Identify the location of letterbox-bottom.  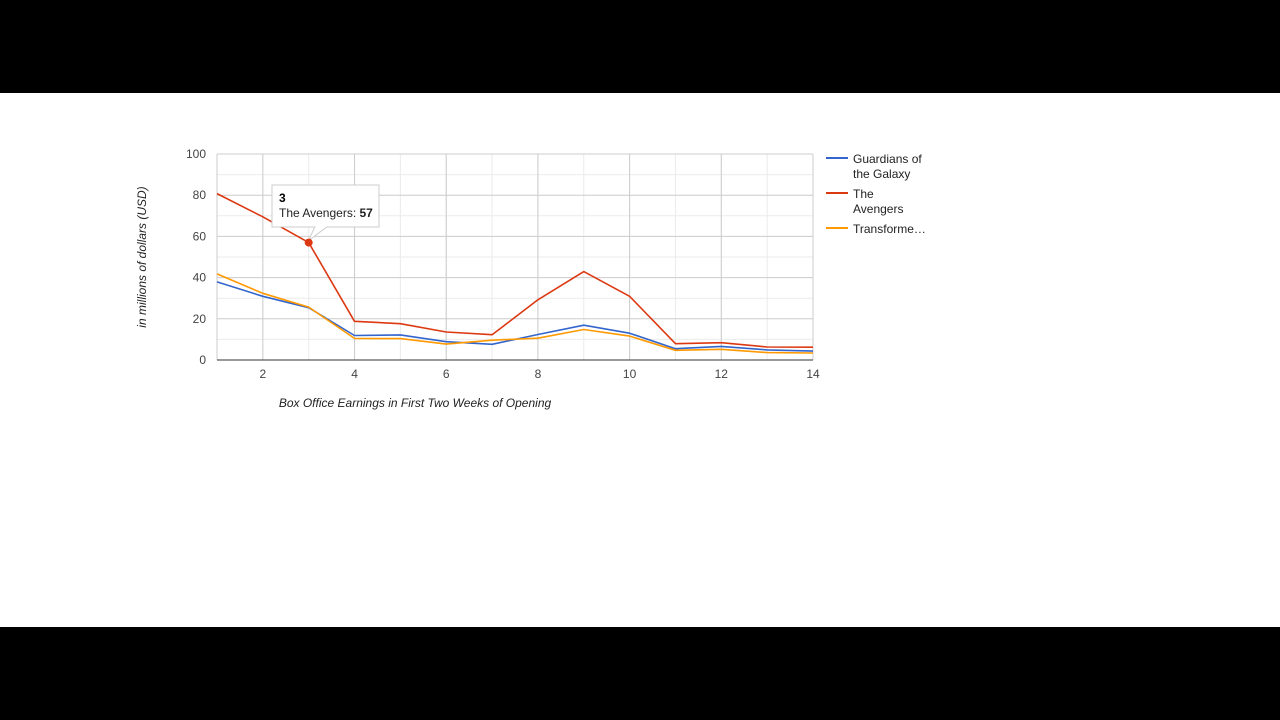
(640, 673).